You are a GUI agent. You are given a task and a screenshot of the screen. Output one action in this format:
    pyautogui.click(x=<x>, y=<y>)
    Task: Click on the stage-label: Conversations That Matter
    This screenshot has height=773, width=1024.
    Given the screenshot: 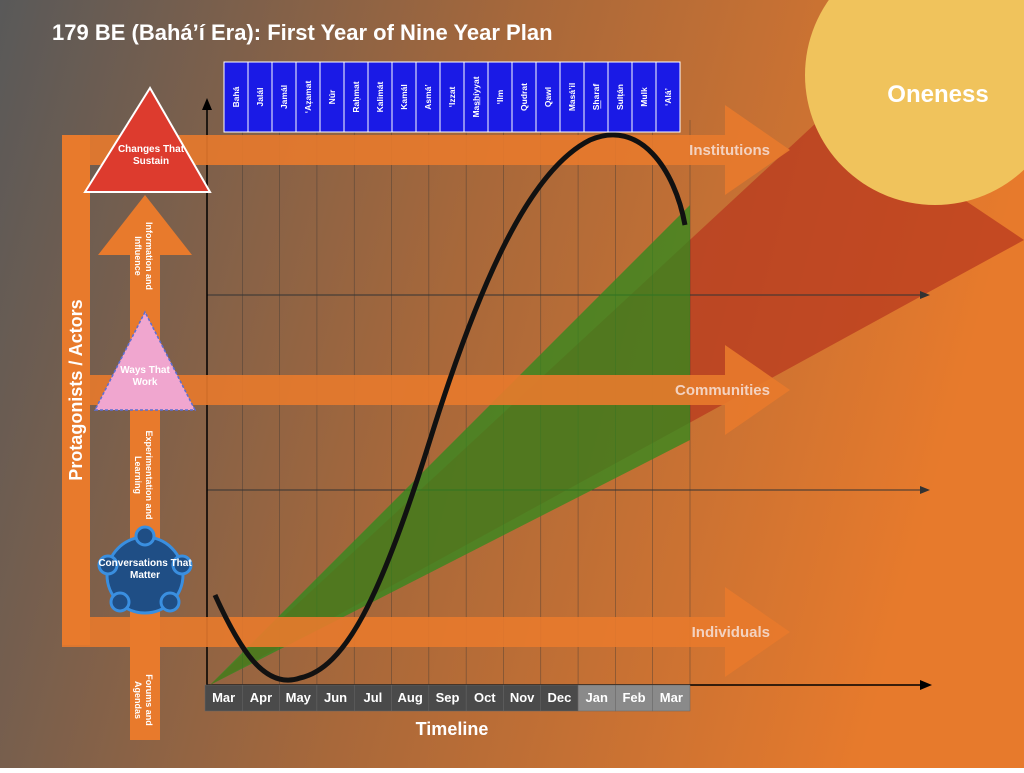 What is the action you would take?
    pyautogui.click(x=145, y=569)
    